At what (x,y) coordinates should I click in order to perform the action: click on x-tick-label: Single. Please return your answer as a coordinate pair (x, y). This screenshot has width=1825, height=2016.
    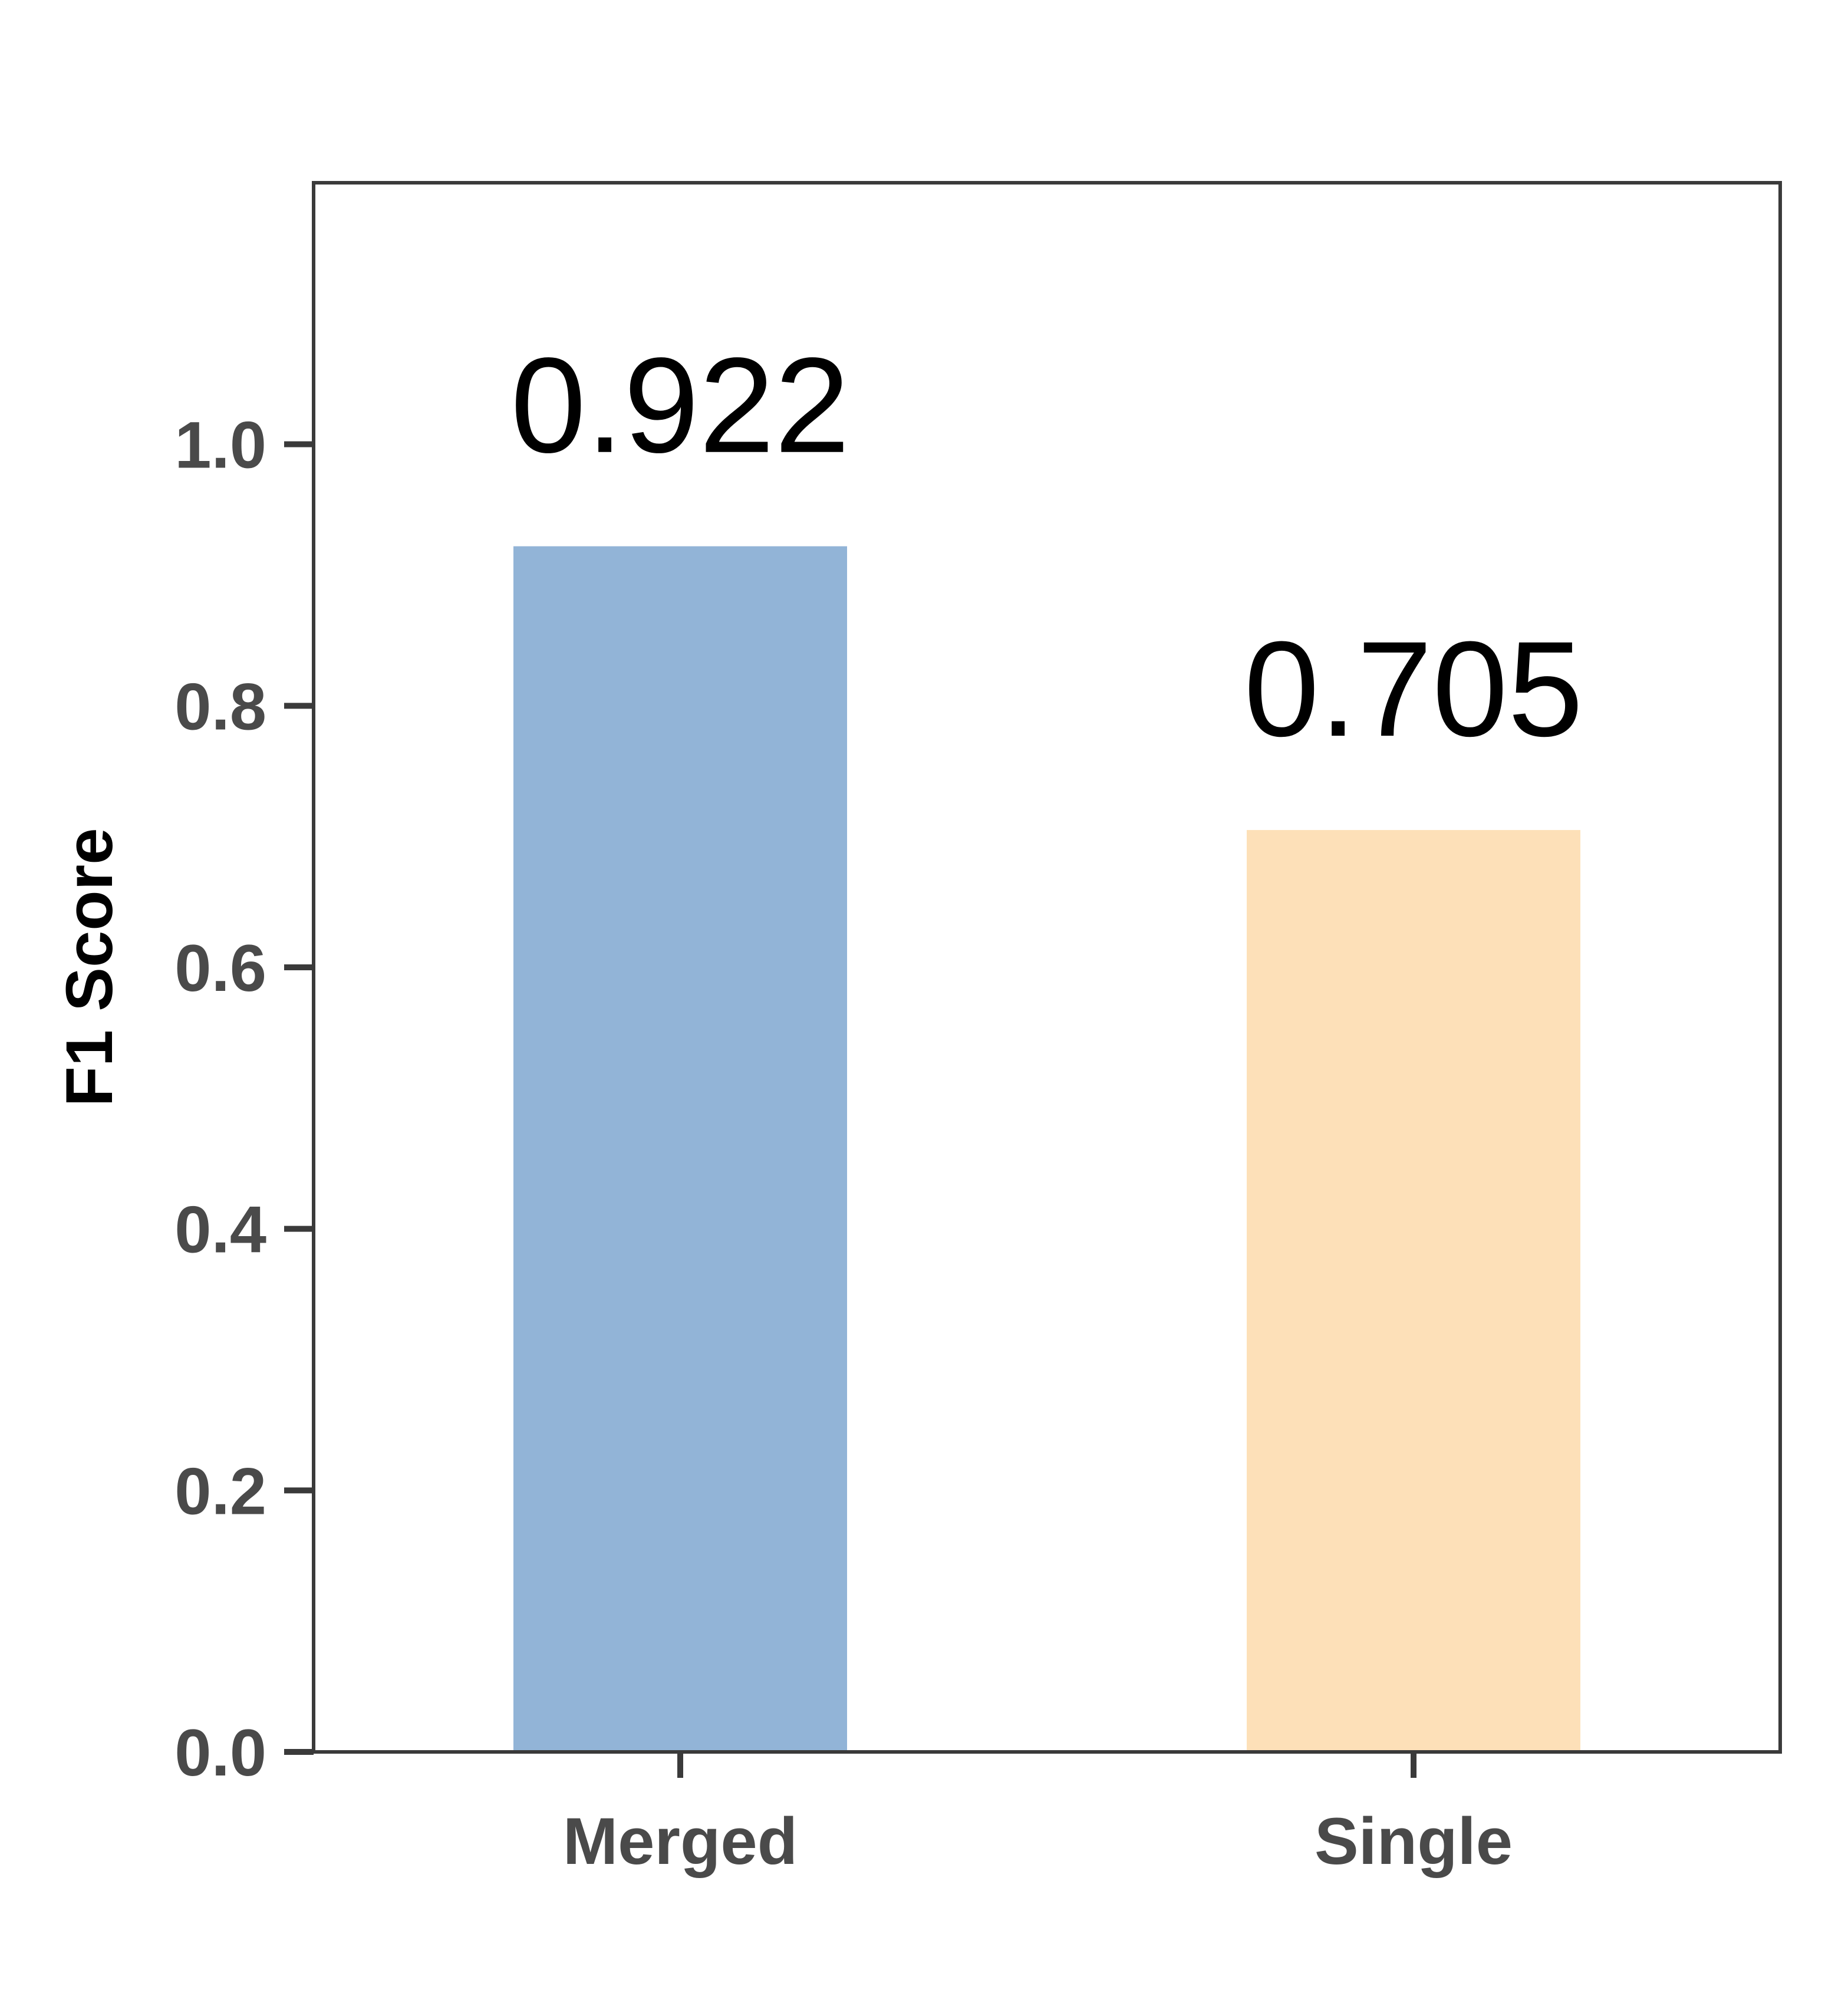
    Looking at the image, I should click on (1414, 1841).